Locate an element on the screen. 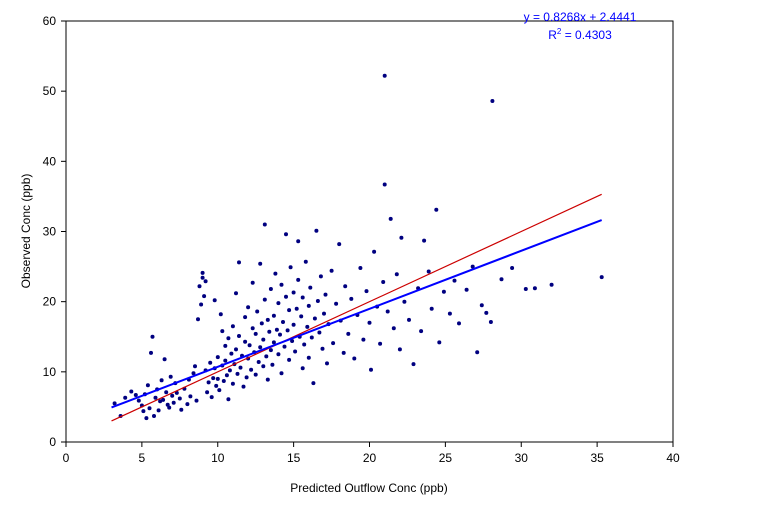 This screenshot has width=770, height=511. x-axis-label: Predicted Outflow Conc (ppb) is located at coordinates (368, 488).